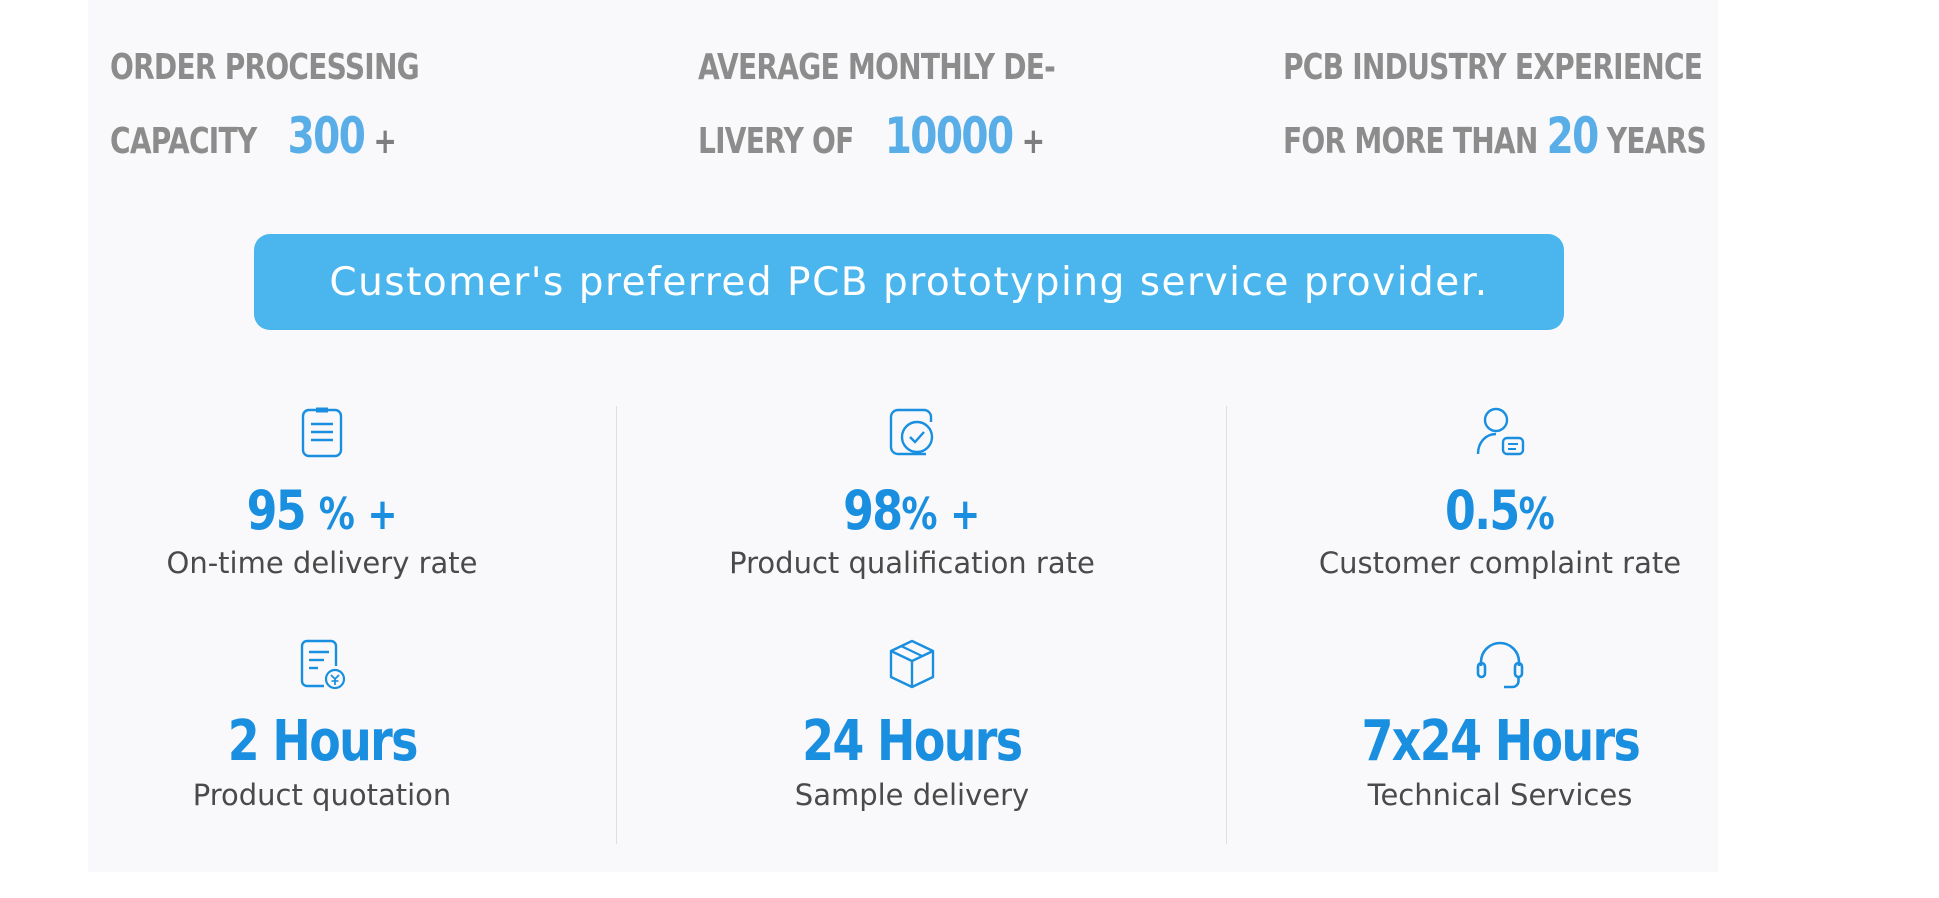 The width and height of the screenshot is (1939, 898). What do you see at coordinates (1500, 510) in the screenshot?
I see `metric-value: 0.5%` at bounding box center [1500, 510].